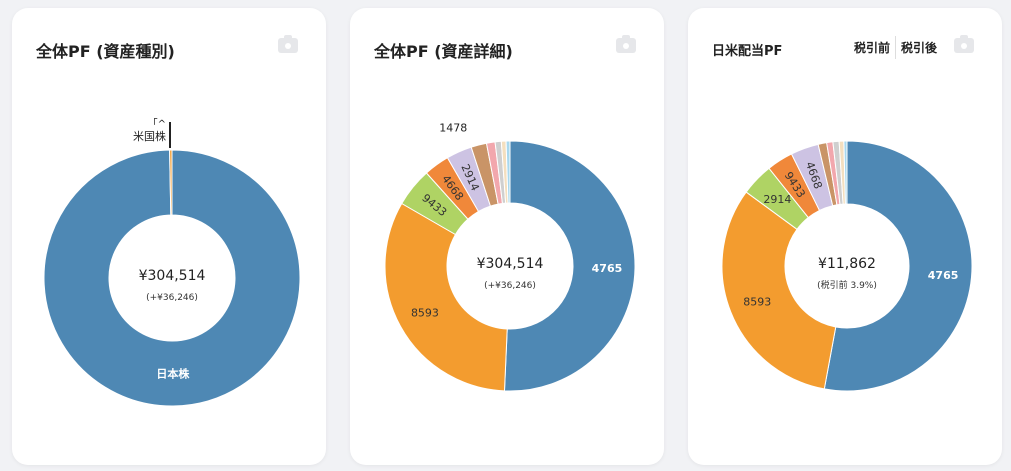 The image size is (1011, 471). I want to click on slice-label-extra: 「^, so click(157, 124).